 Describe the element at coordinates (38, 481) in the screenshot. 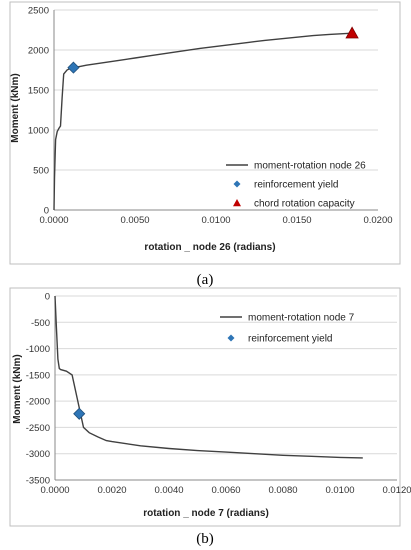

I see `chart-b-y-tick-label: -3500` at that location.